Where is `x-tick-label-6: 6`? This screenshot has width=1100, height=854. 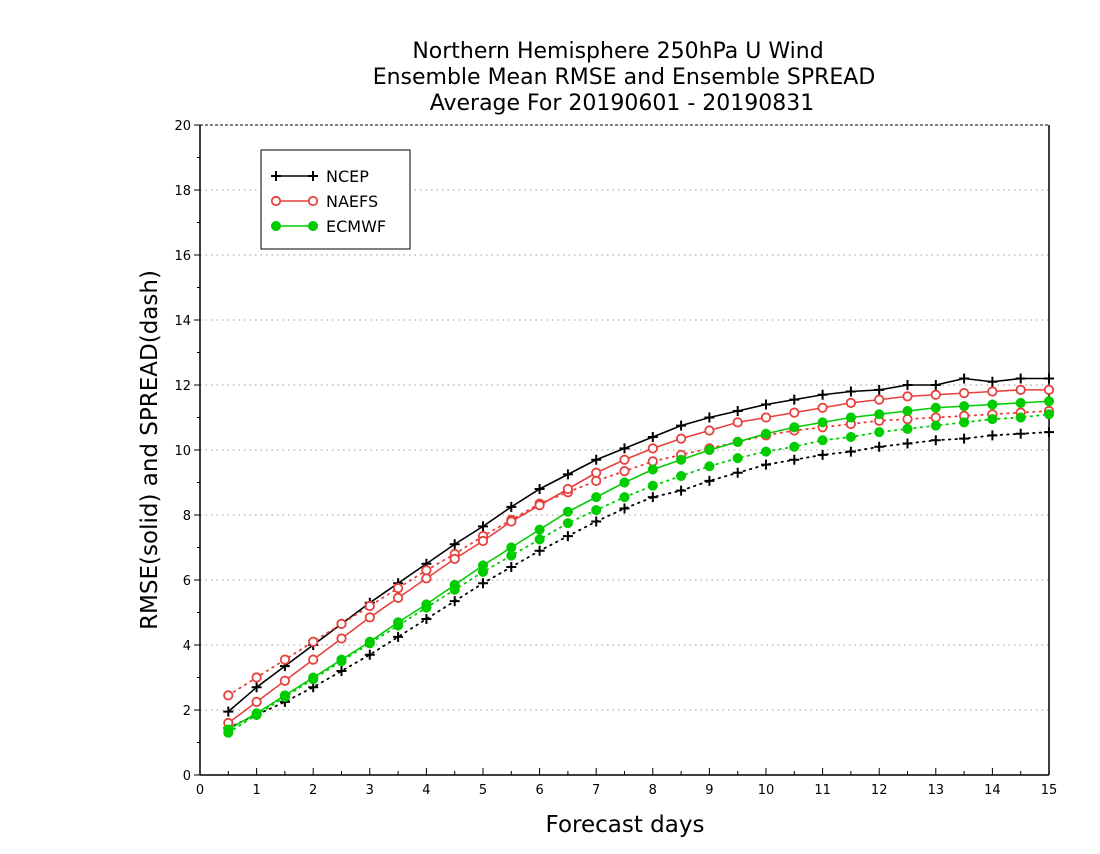 x-tick-label-6: 6 is located at coordinates (539, 790).